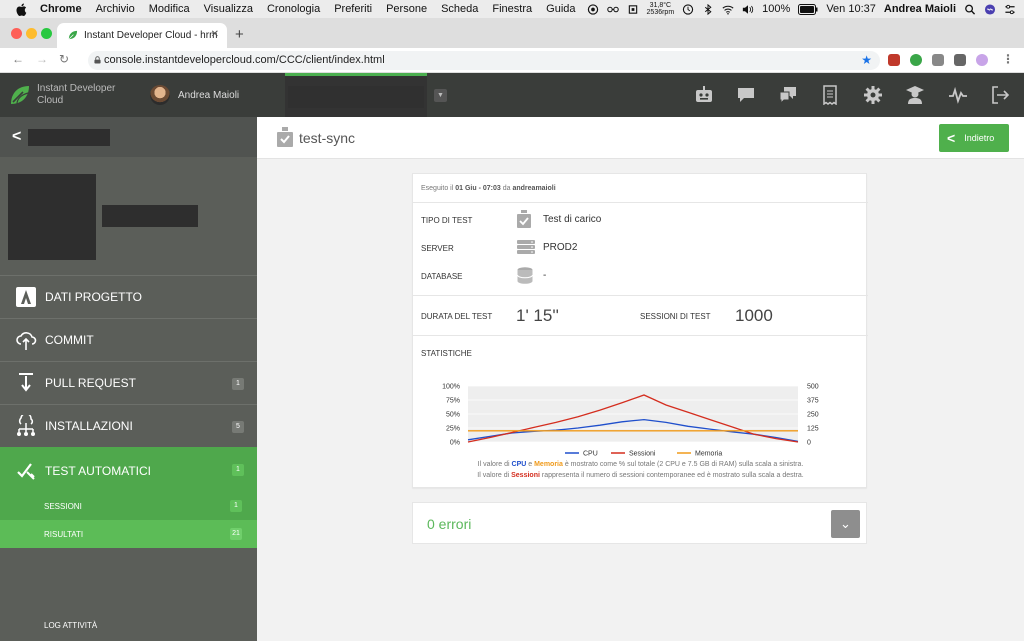  Describe the element at coordinates (64, 59) in the screenshot. I see `reload-icon: ↻` at that location.